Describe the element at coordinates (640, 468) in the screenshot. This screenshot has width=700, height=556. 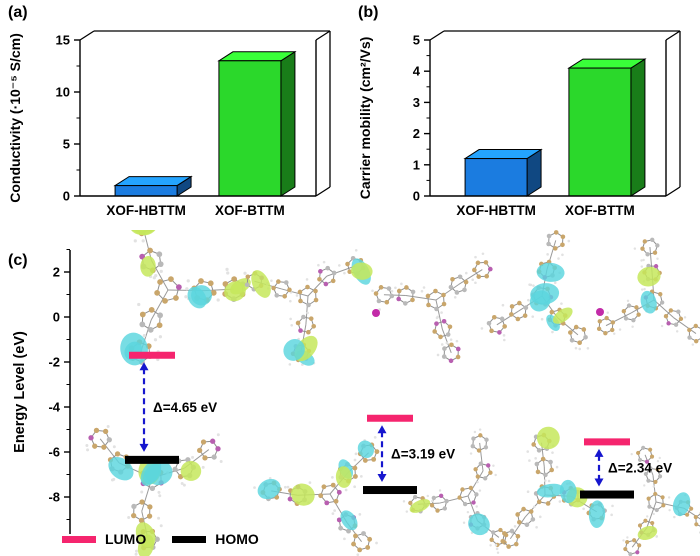
I see `gap-label: Δ=2.34 eV` at that location.